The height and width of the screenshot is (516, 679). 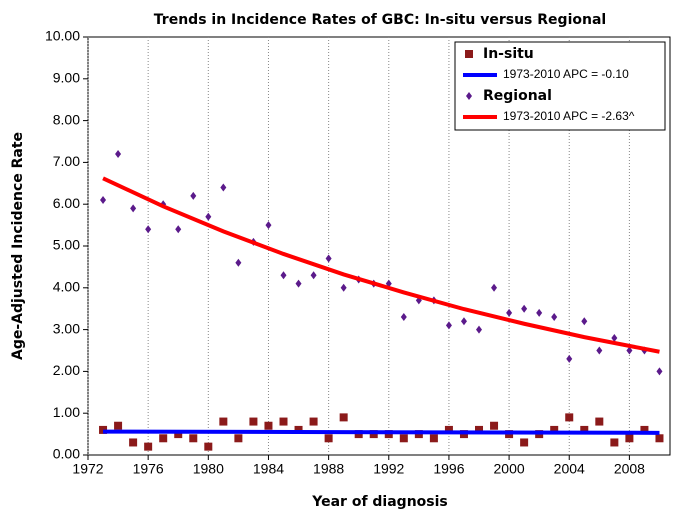 I want to click on y-tick-label: 1.00, so click(x=66, y=412).